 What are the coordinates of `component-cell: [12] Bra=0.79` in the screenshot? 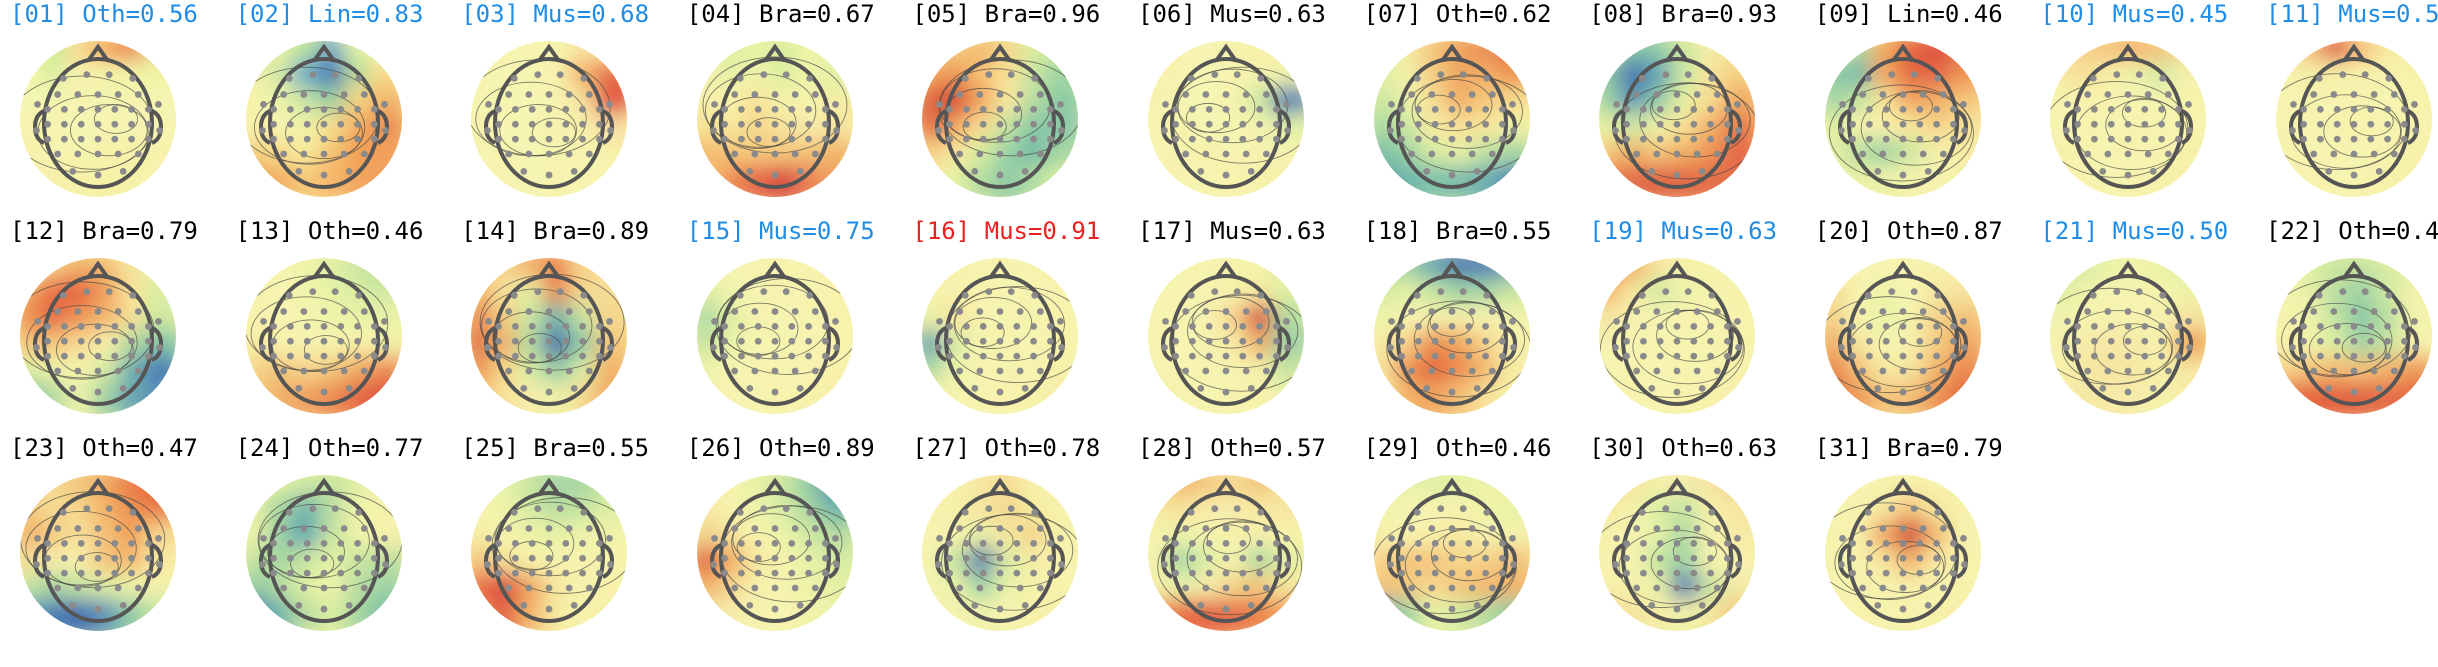 It's located at (120, 324).